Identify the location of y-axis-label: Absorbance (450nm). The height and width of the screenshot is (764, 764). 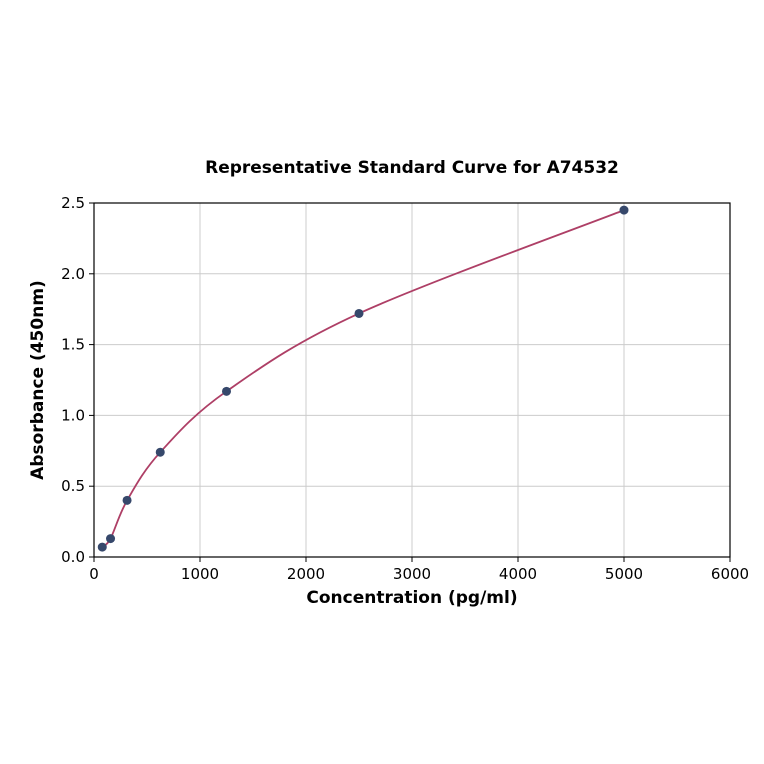
(38, 380).